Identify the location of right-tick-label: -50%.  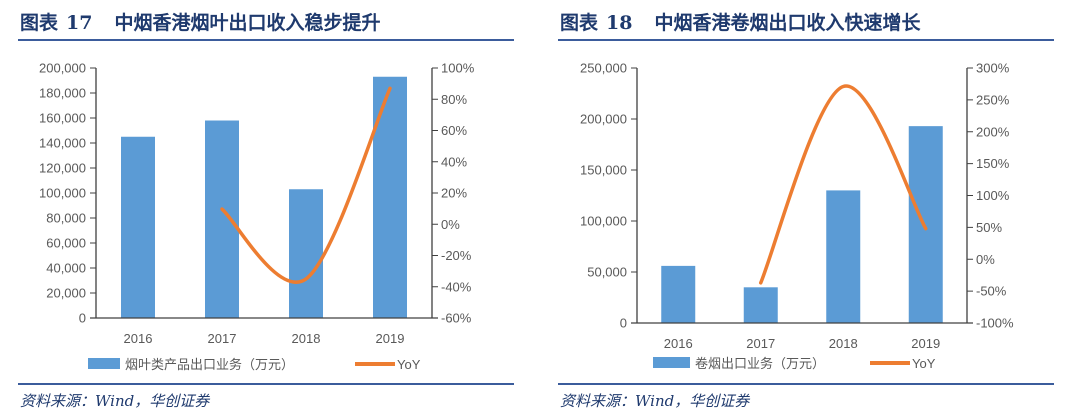
(991, 291).